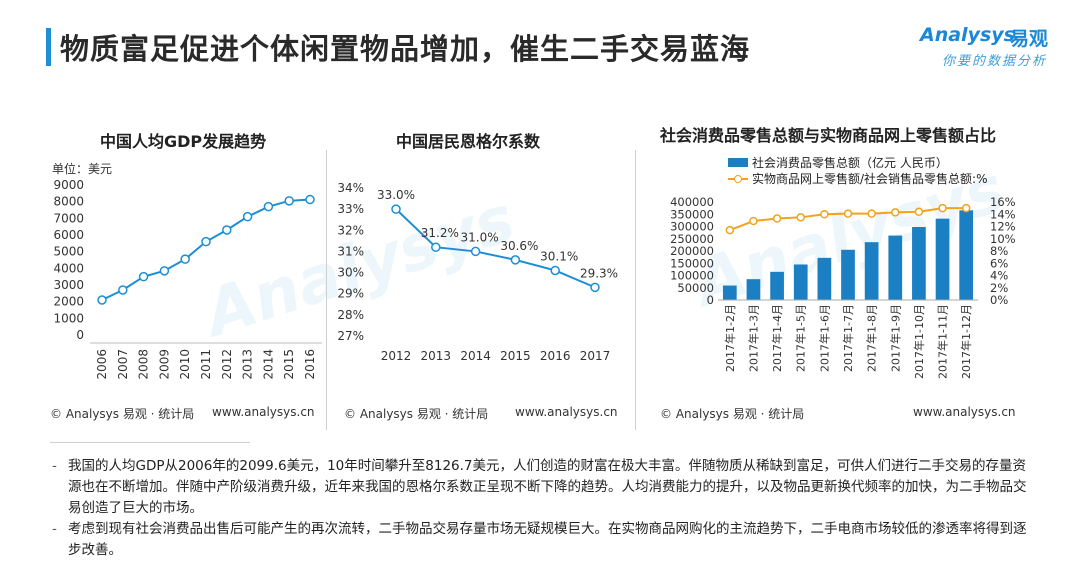 The width and height of the screenshot is (1080, 573). I want to click on gdp-unit-label: 单位：美元, so click(82, 169).